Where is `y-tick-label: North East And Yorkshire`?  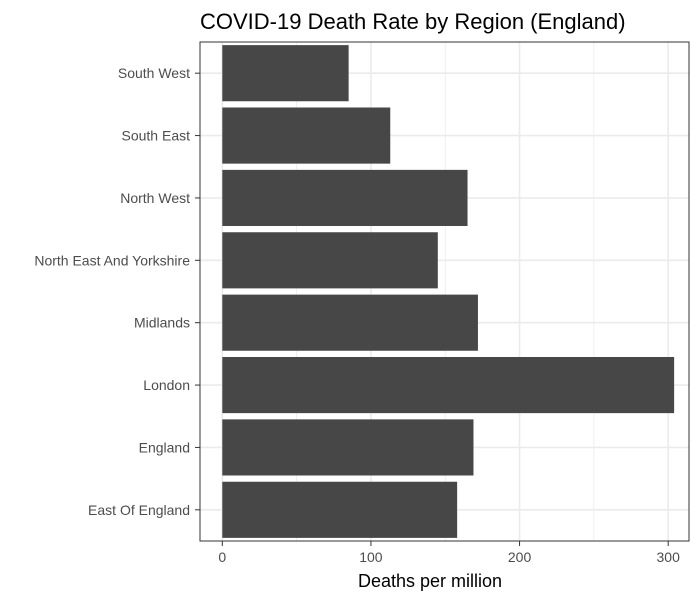
y-tick-label: North East And Yorkshire is located at coordinates (112, 260).